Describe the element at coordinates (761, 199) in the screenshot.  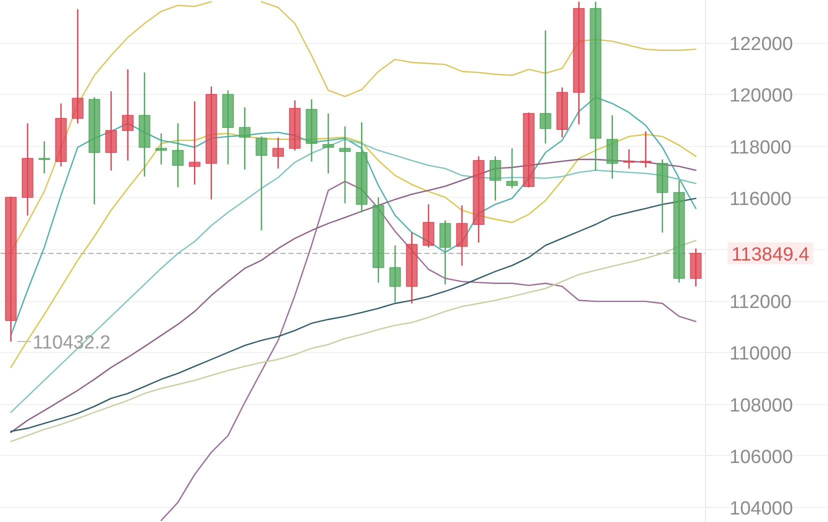
I see `y-tick-label: 116000` at that location.